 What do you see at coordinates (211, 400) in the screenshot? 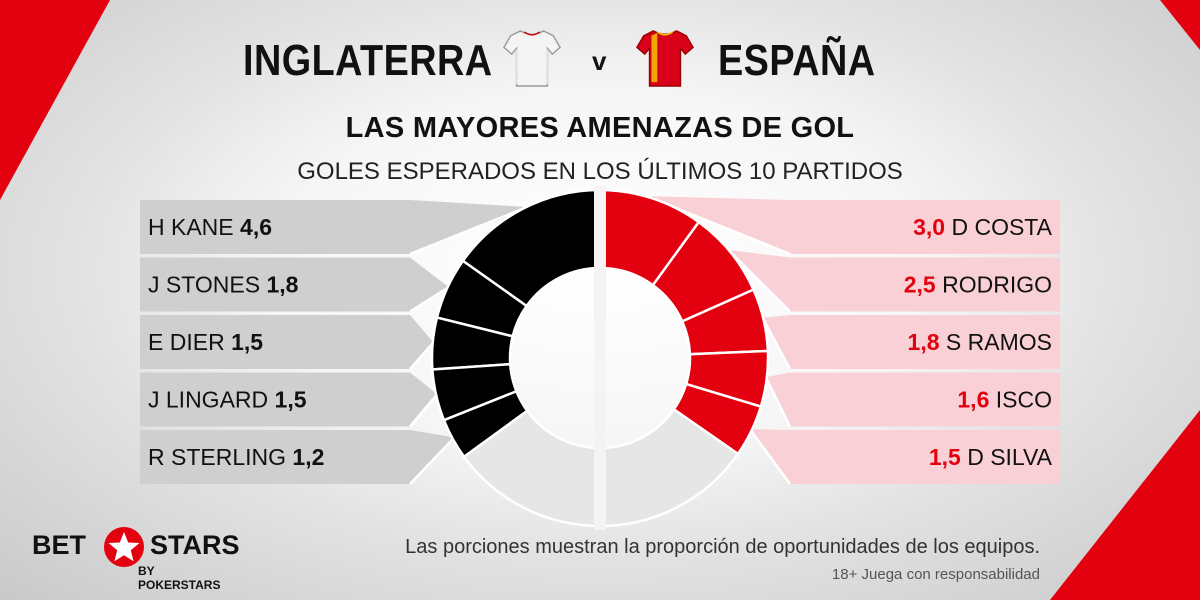
I see `player-name: J LINGARD` at bounding box center [211, 400].